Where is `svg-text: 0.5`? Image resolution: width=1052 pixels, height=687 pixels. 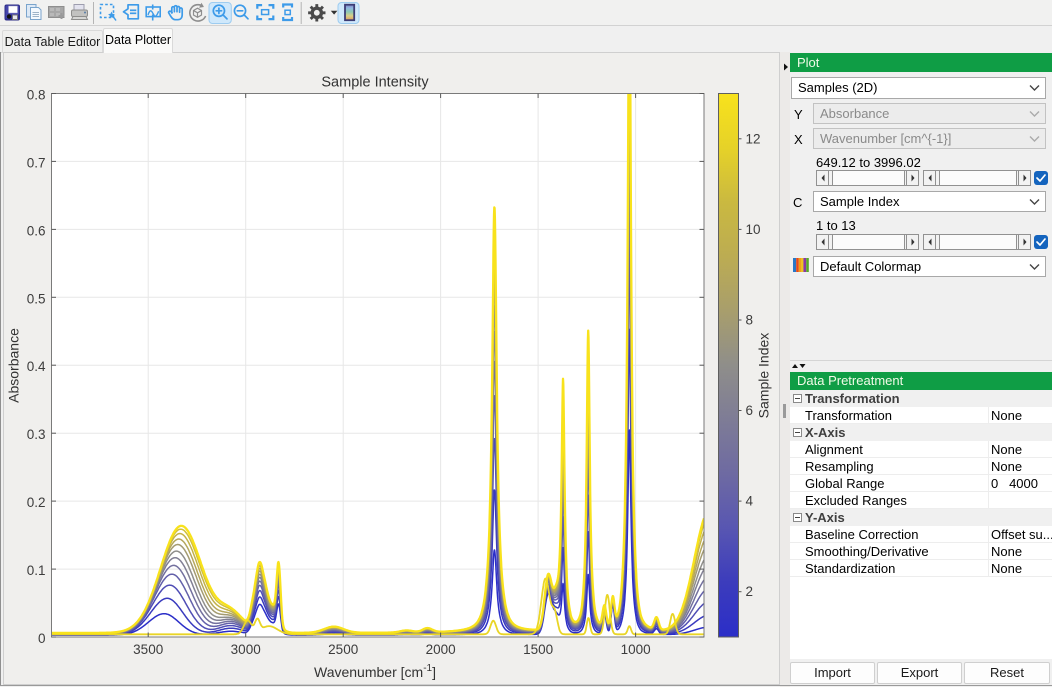 svg-text: 0.5 is located at coordinates (36, 298).